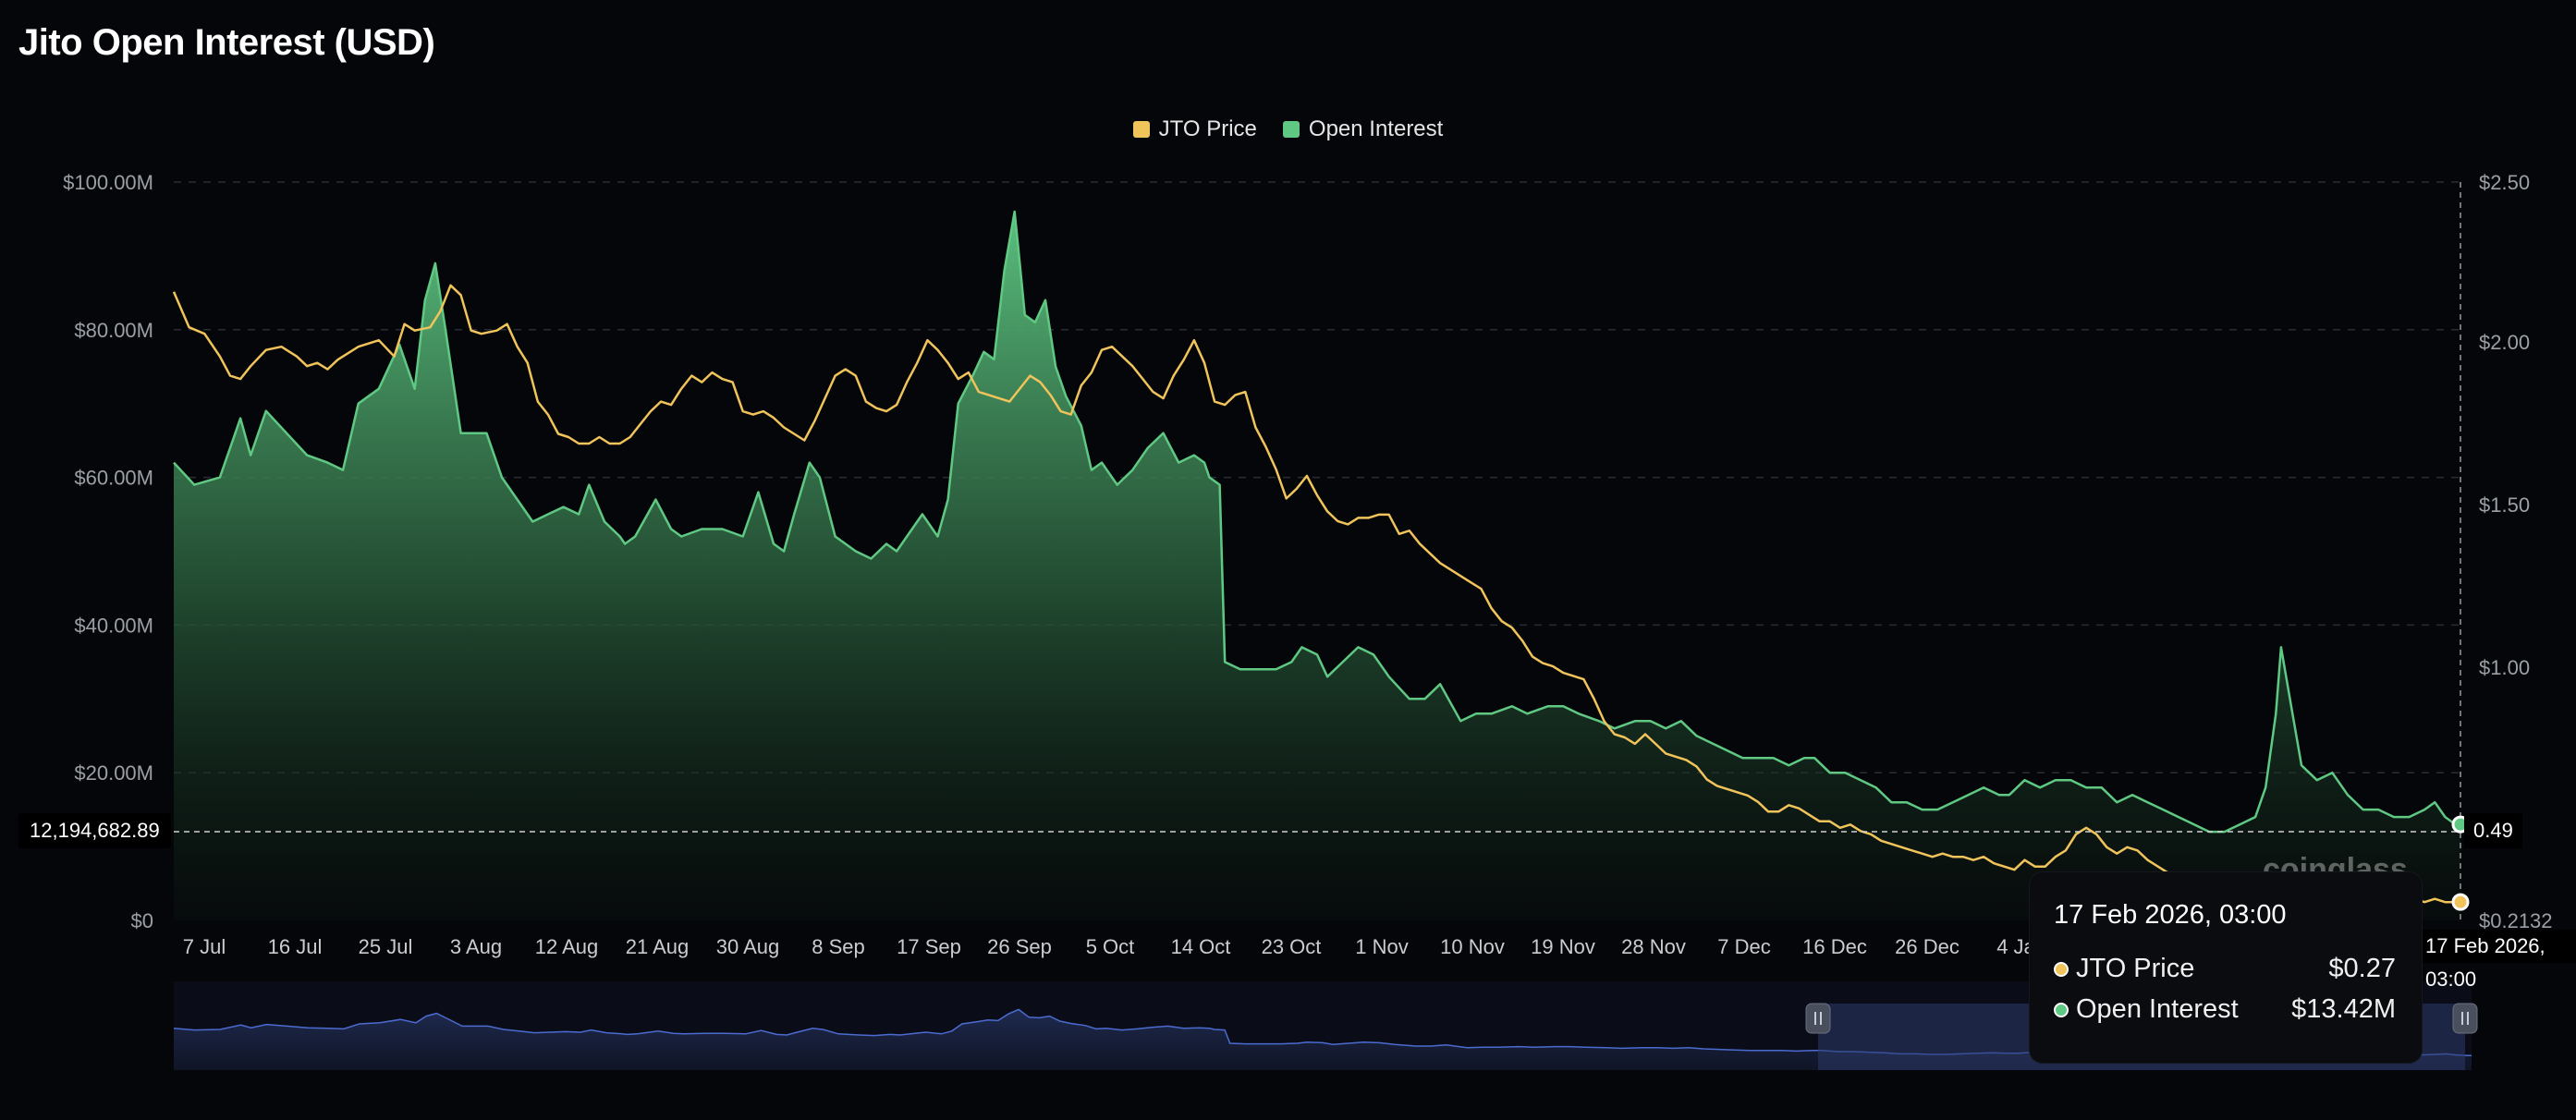  What do you see at coordinates (204, 946) in the screenshot?
I see `x-tick-label: 7 Jul` at bounding box center [204, 946].